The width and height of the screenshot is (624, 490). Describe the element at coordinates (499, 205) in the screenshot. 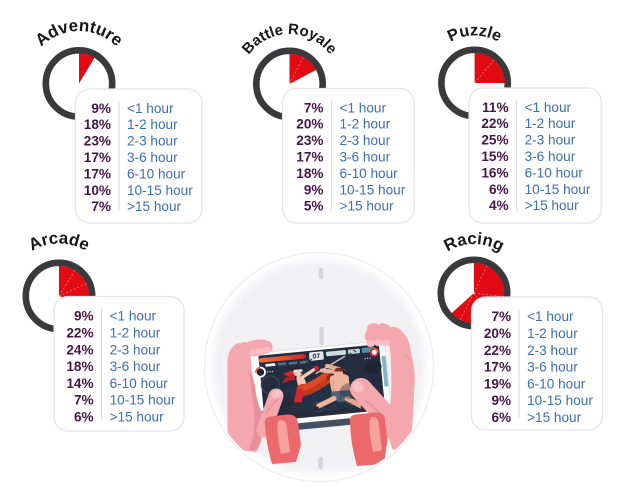

I see `svg-text: 4%` at that location.